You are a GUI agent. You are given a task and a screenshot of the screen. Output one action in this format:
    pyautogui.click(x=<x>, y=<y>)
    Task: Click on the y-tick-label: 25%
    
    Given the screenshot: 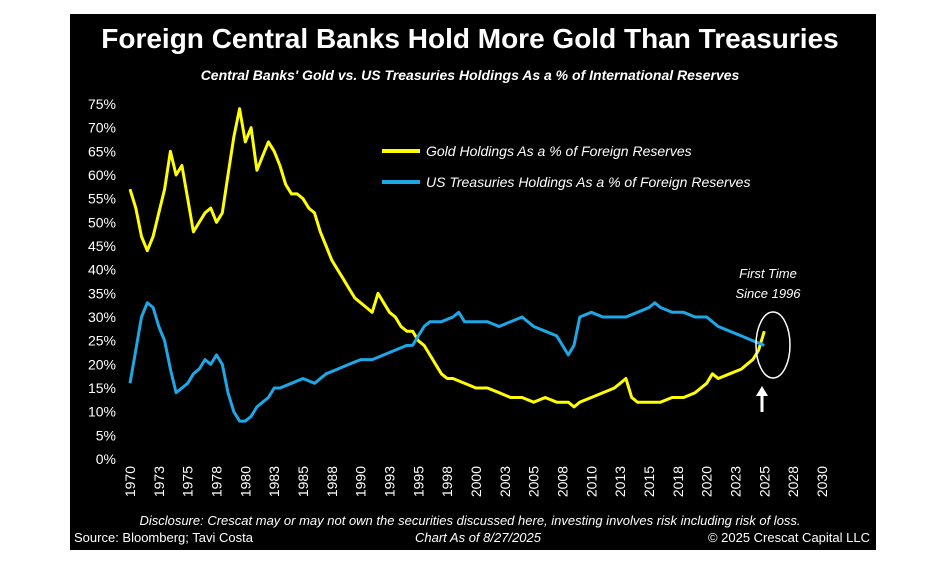 What is the action you would take?
    pyautogui.click(x=102, y=341)
    